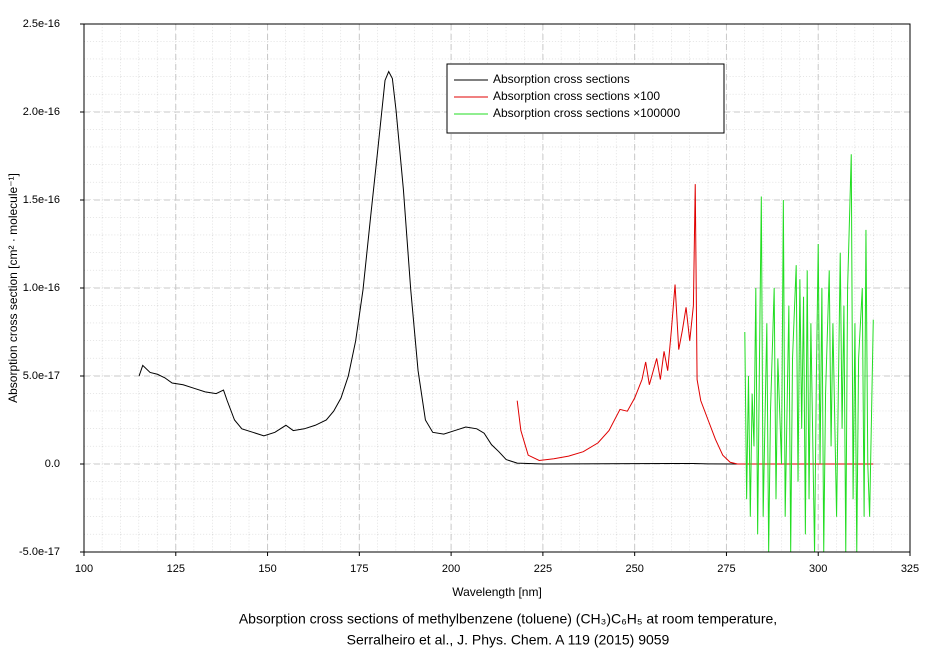 Image resolution: width=935 pixels, height=655 pixels. I want to click on y-tick-label: 1.5e-16, so click(41, 200).